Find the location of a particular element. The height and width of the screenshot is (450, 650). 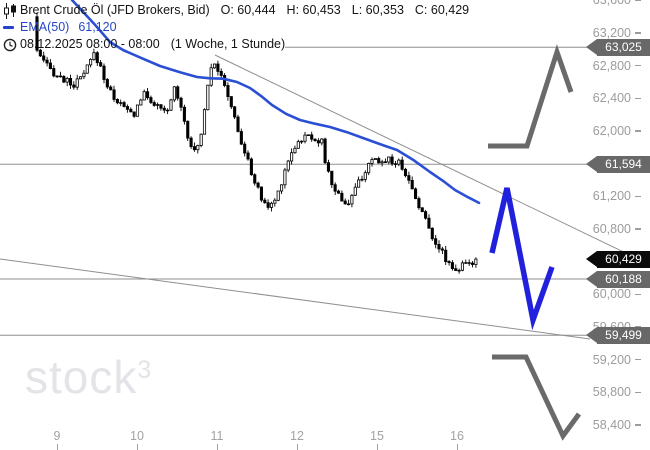

price-tag-value: 60,429 is located at coordinates (623, 259).